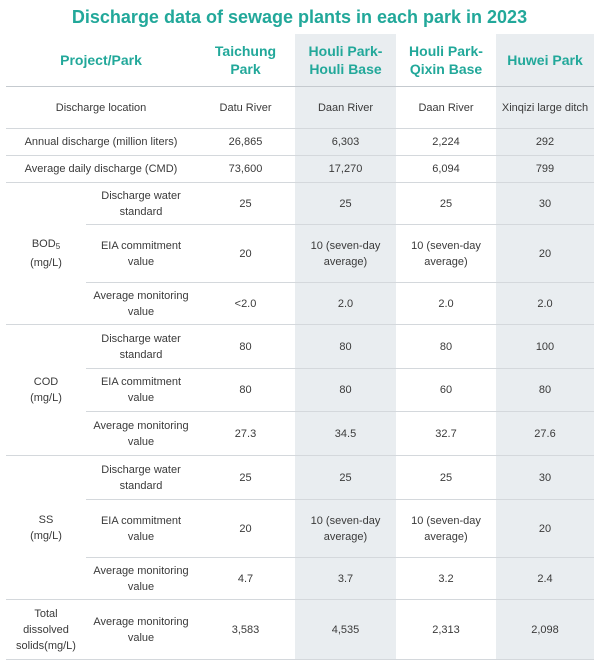  I want to click on table-cell: 799, so click(545, 169).